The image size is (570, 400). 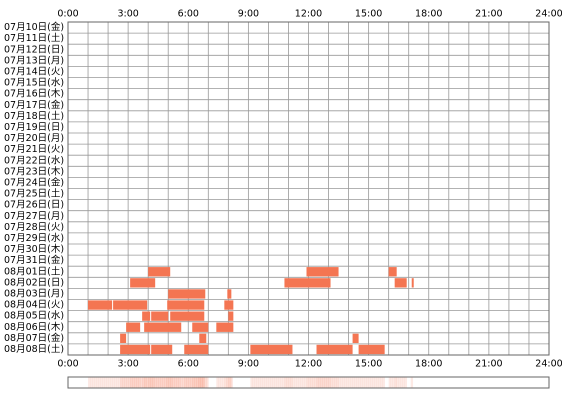 What do you see at coordinates (34, 305) in the screenshot?
I see `row-label: 08月04日(火)` at bounding box center [34, 305].